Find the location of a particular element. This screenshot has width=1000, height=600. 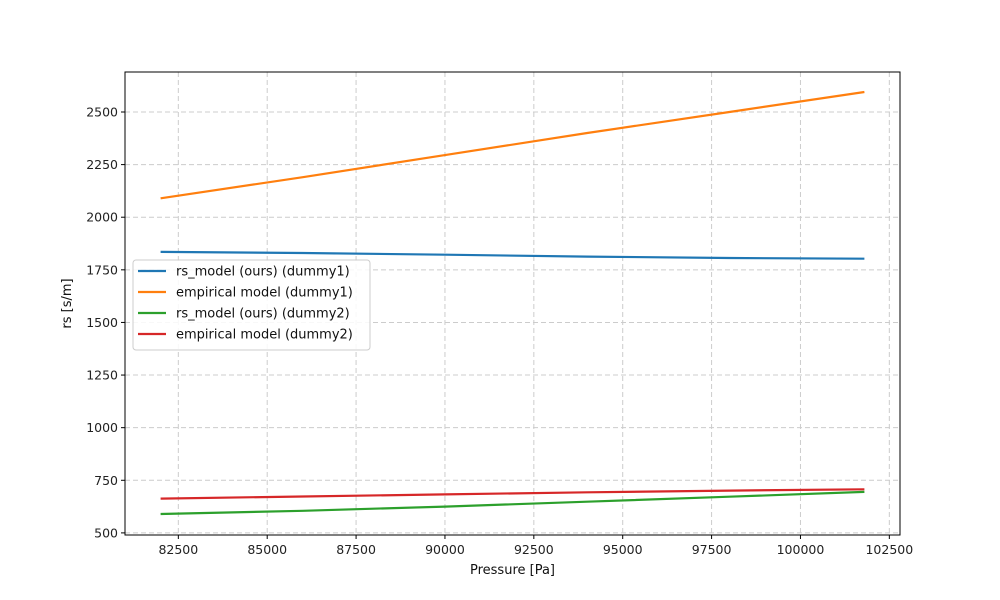

x-tick-label: 90000 is located at coordinates (445, 549).